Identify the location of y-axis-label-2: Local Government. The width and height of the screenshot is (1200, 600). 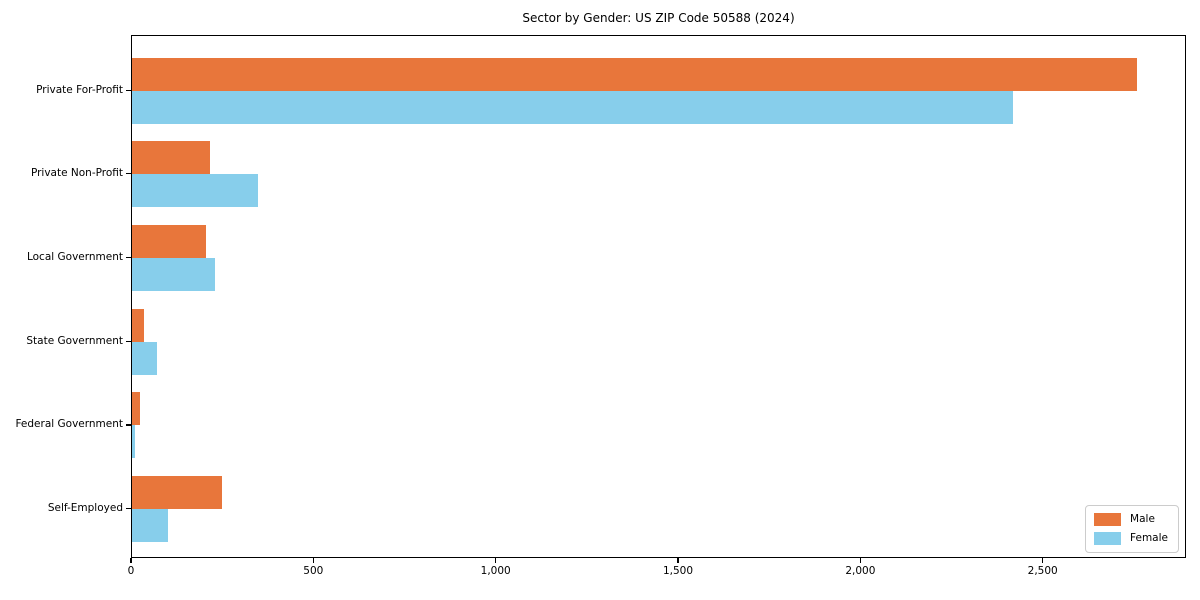
(74, 256).